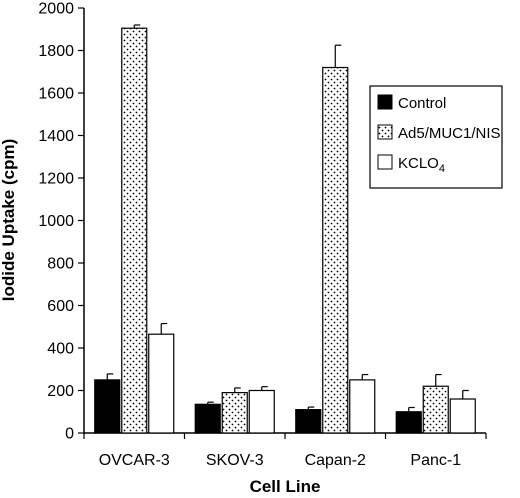  I want to click on legend-label-ad5: Ad5/MUC1/NIS, so click(449, 133).